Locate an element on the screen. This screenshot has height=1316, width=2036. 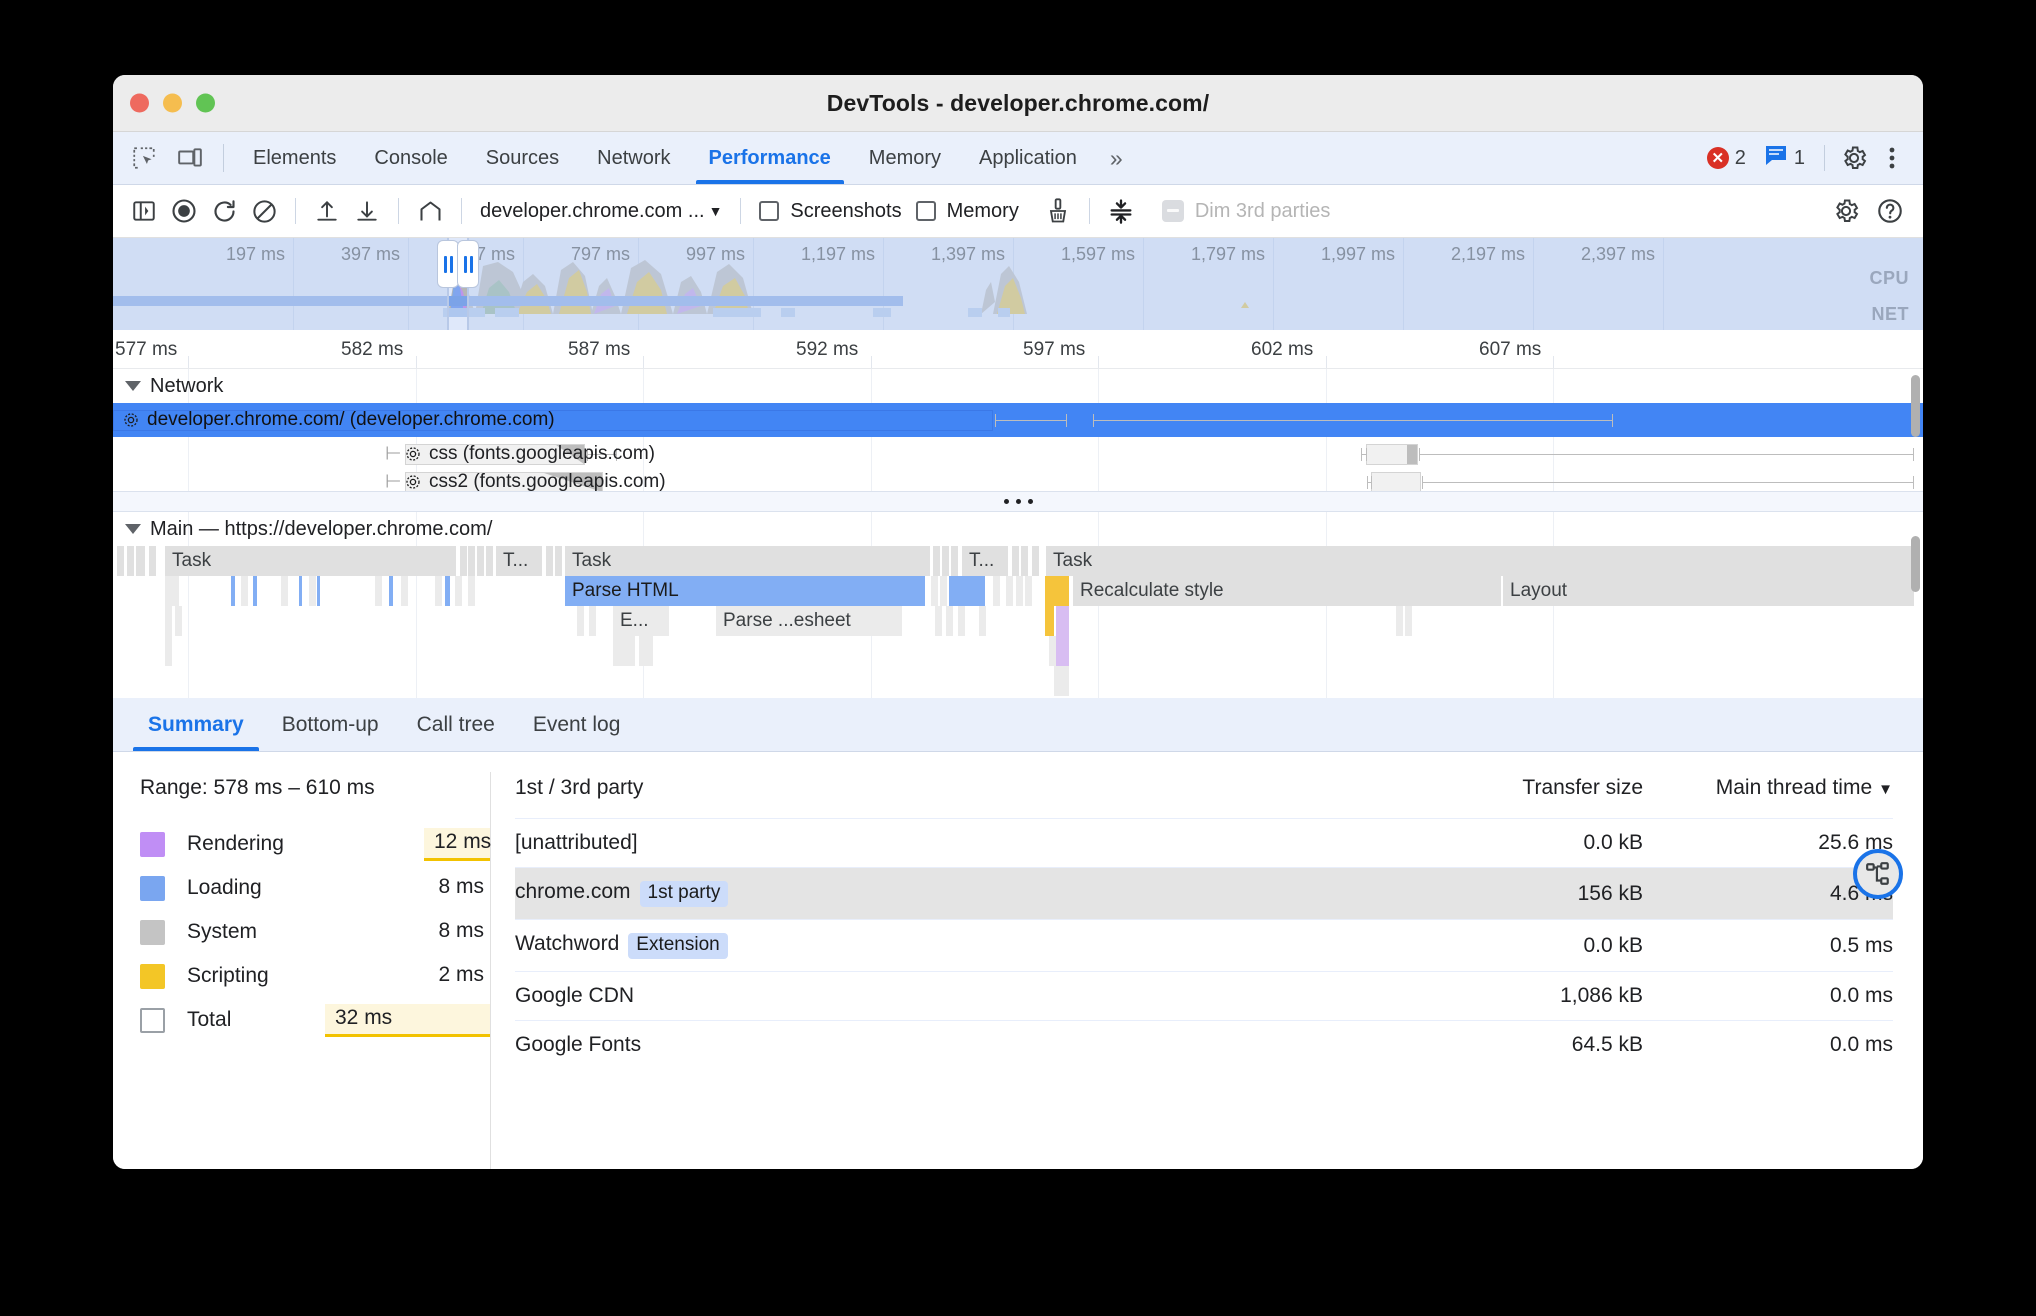
table-row: Google CDN 1,086 kB 0.0 ms is located at coordinates (1204, 996).